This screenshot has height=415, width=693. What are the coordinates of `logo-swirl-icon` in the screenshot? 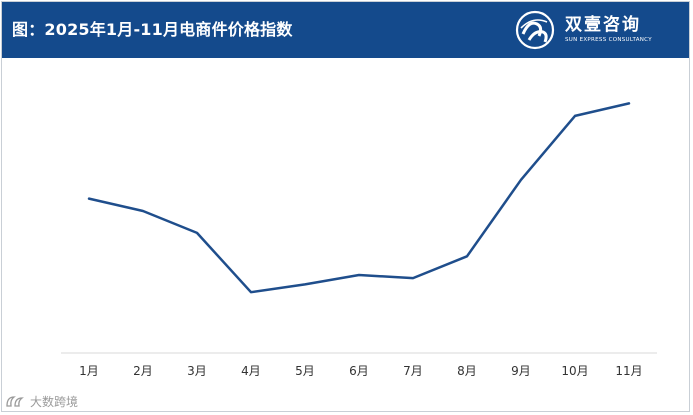 It's located at (535, 30).